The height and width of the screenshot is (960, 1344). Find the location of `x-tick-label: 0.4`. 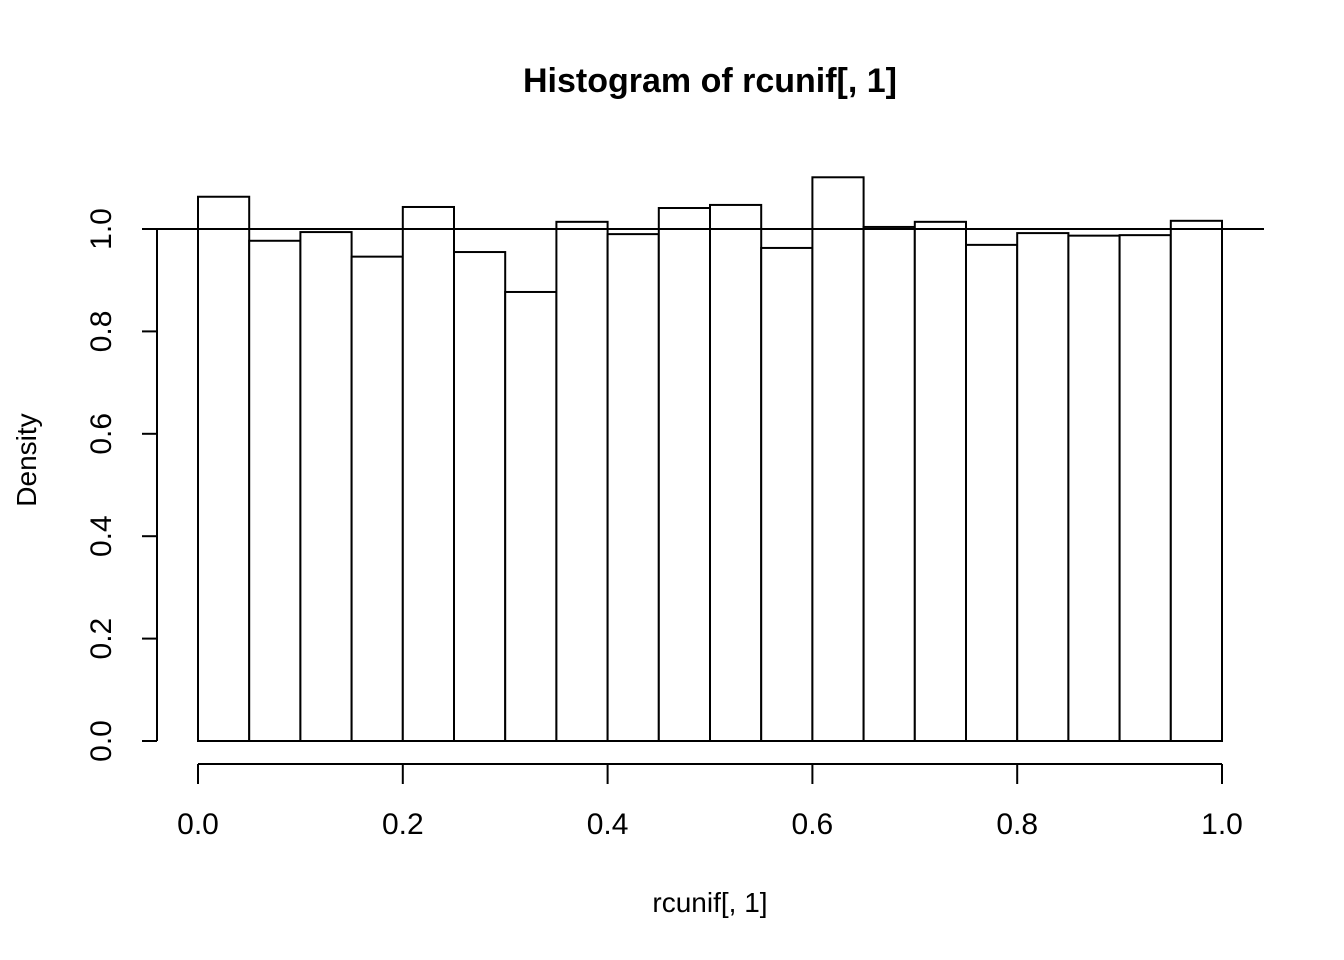

x-tick-label: 0.4 is located at coordinates (608, 824).